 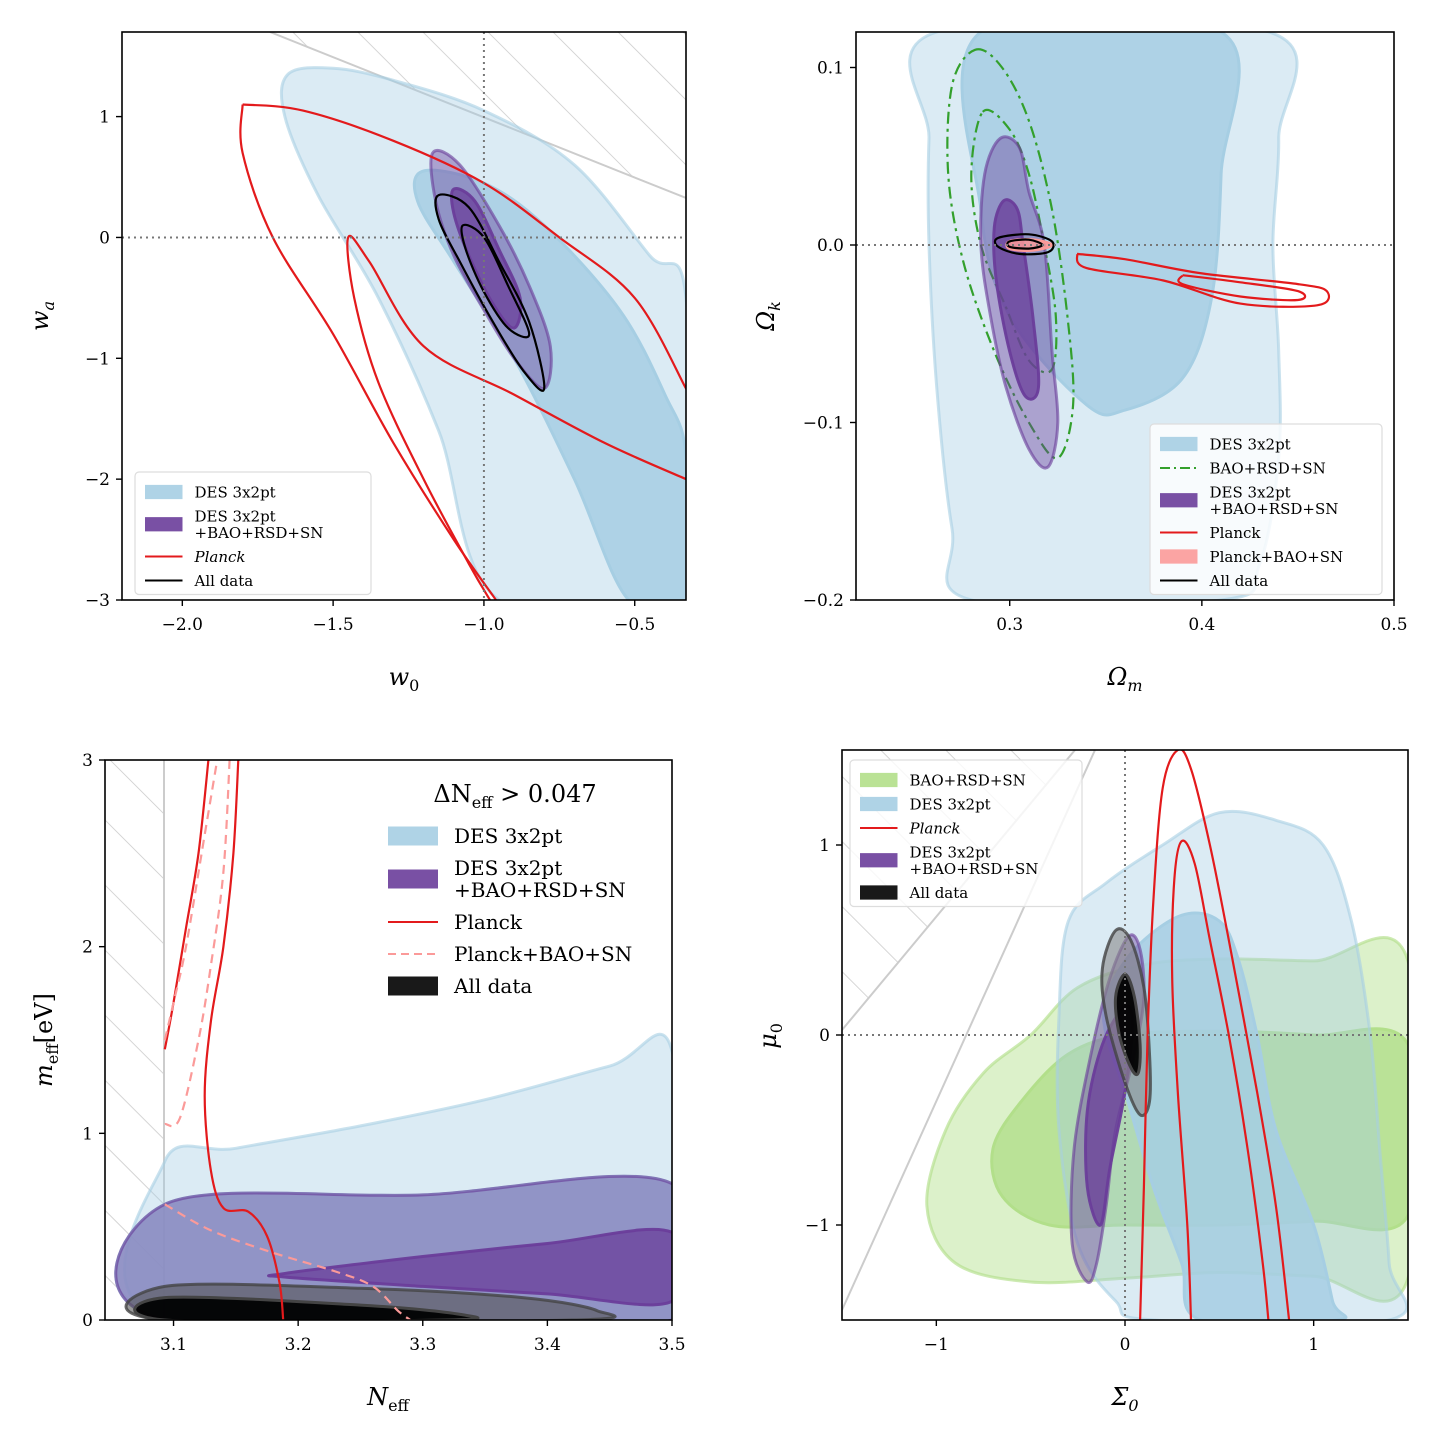 I want to click on y-tick-label: 3, so click(x=87, y=761).